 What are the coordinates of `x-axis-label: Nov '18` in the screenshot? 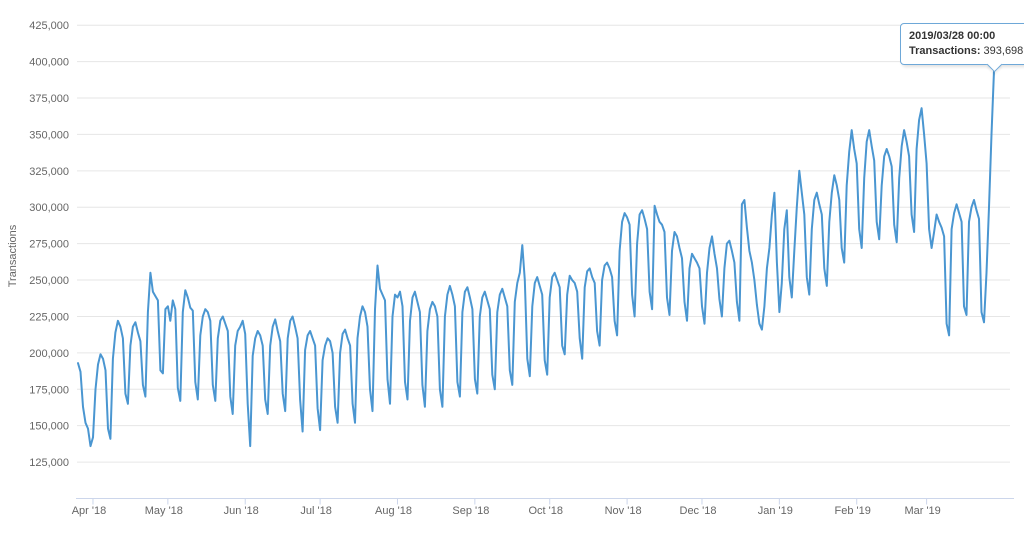 It's located at (623, 511).